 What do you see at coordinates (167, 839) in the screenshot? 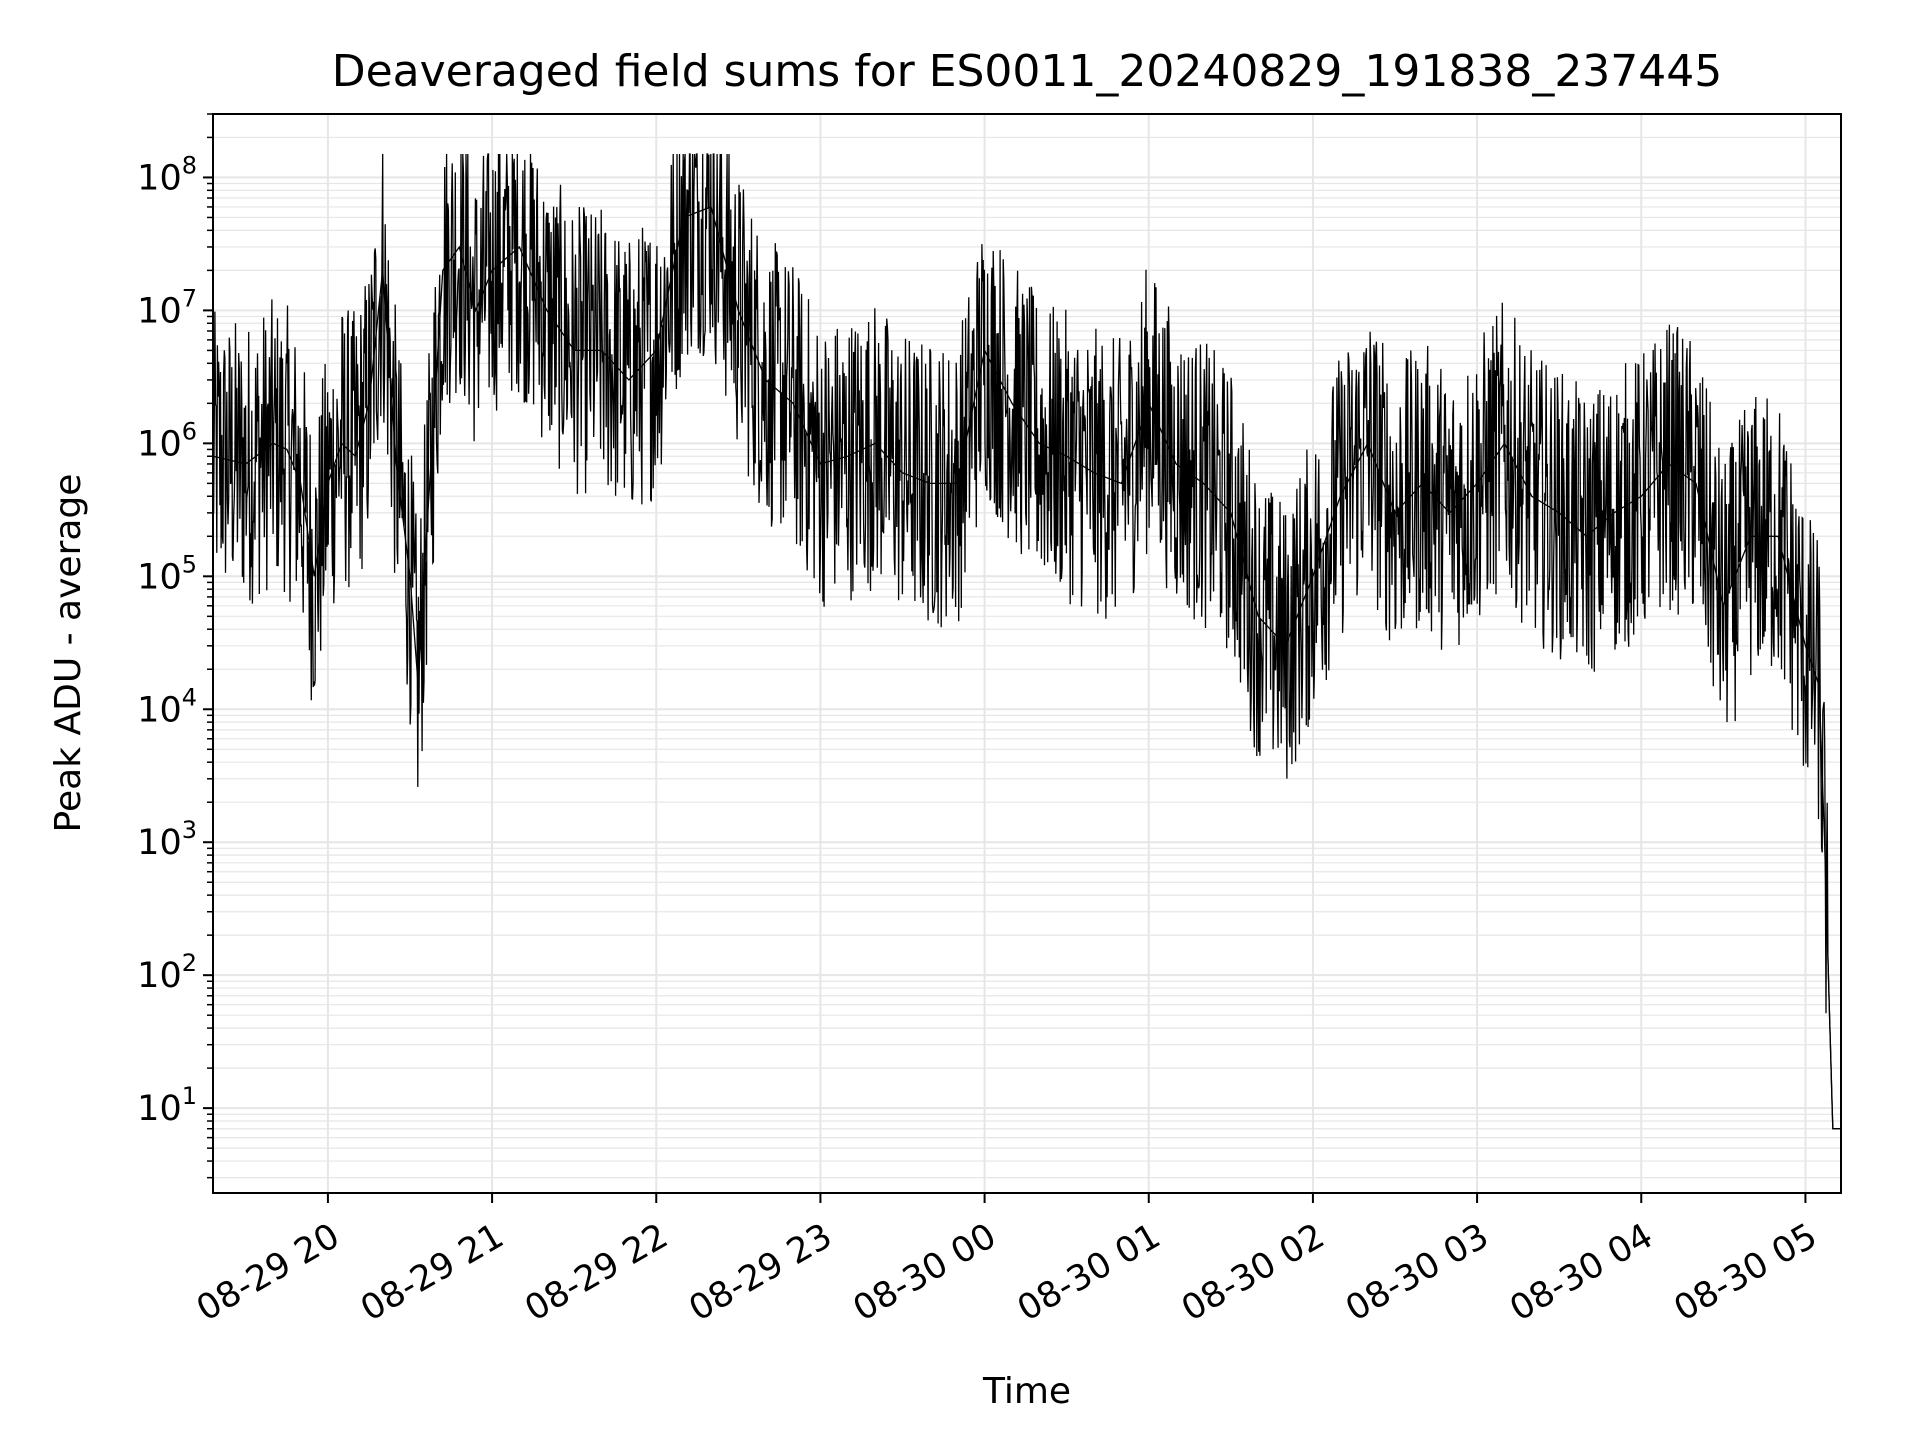
I see `y-tick-label: 10³` at bounding box center [167, 839].